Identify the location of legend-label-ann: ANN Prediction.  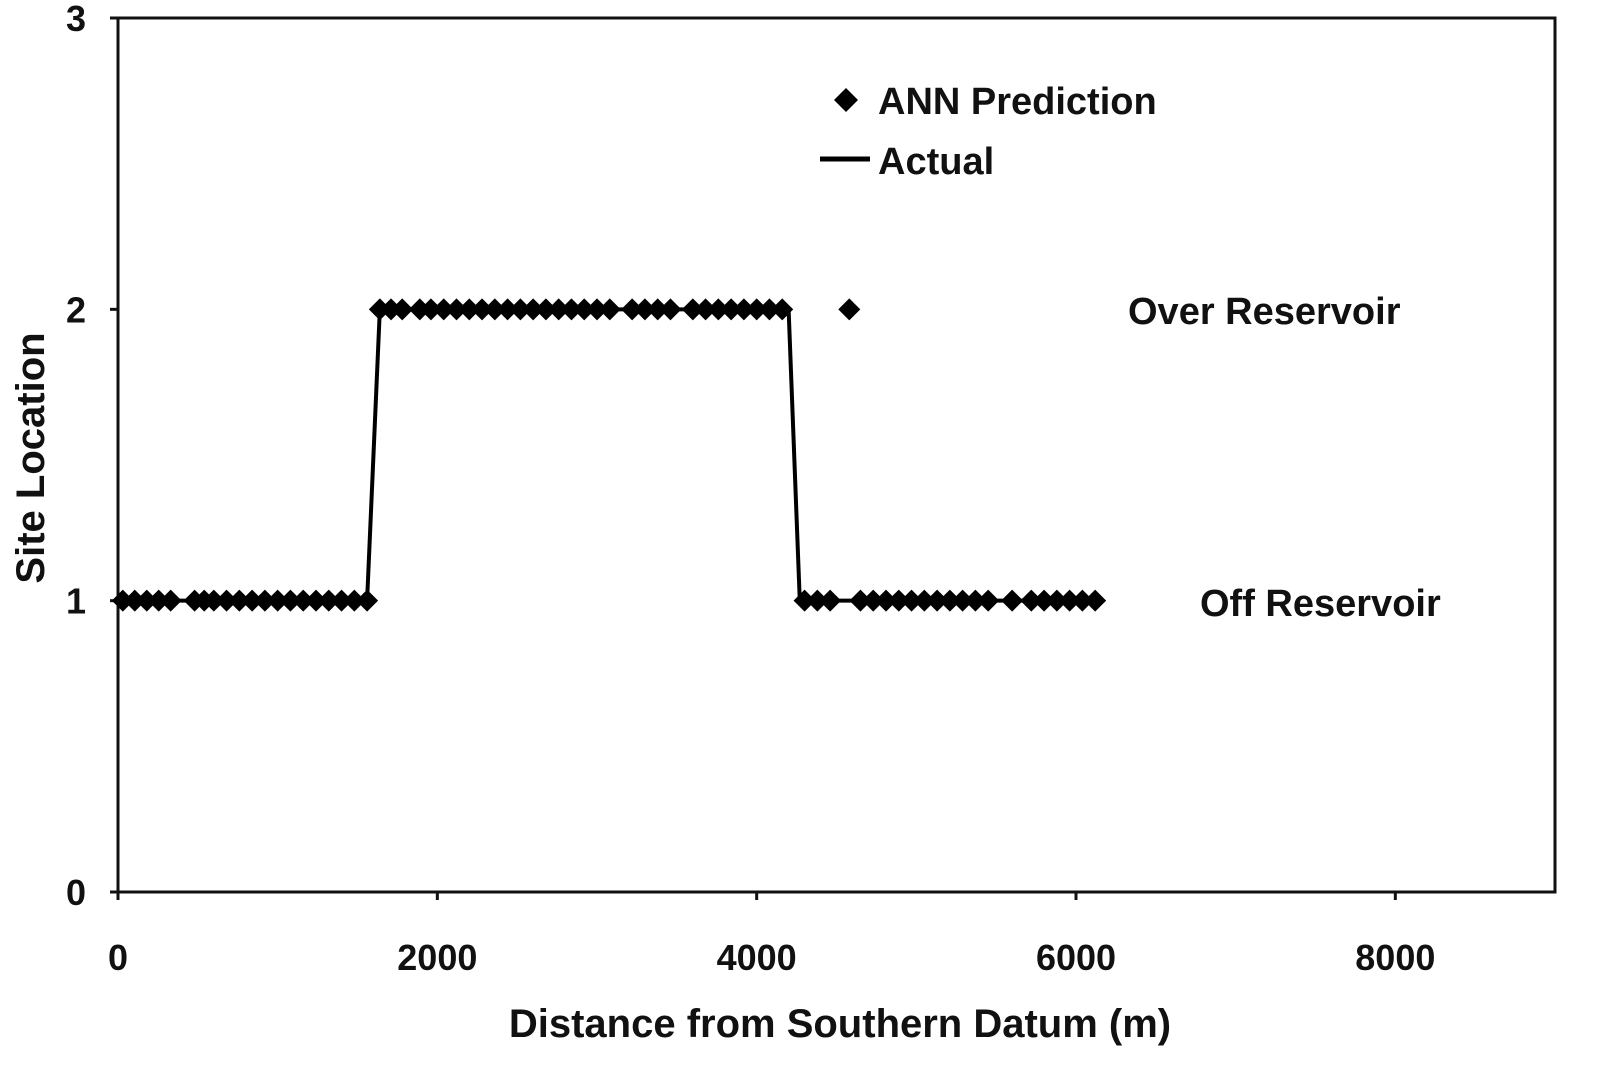
(1017, 102).